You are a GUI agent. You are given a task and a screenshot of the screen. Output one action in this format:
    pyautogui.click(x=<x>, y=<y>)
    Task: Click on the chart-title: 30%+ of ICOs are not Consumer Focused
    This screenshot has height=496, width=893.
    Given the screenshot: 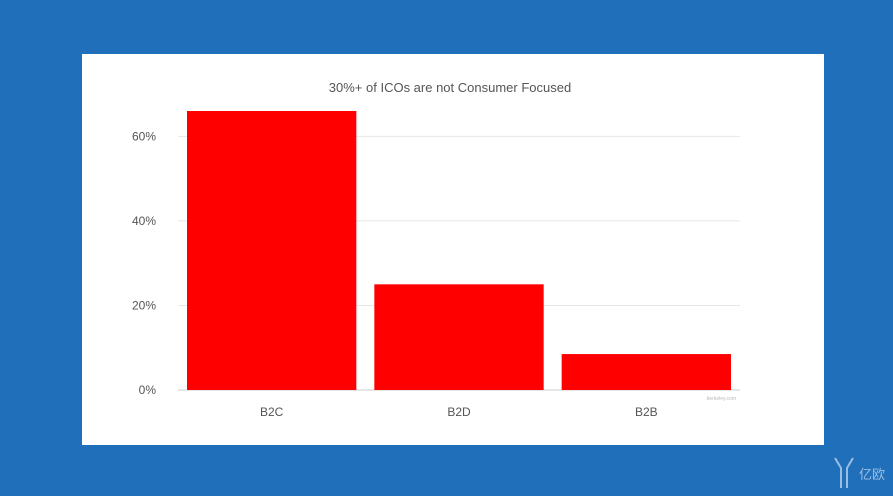 What is the action you would take?
    pyautogui.click(x=450, y=87)
    